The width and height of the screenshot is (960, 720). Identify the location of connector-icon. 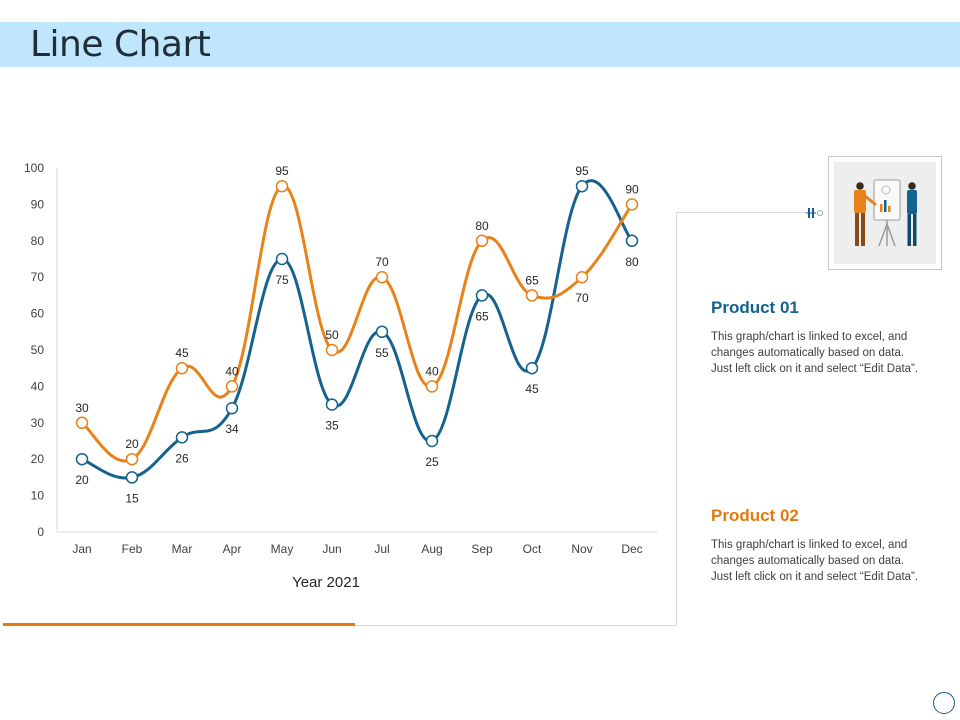
(814, 213).